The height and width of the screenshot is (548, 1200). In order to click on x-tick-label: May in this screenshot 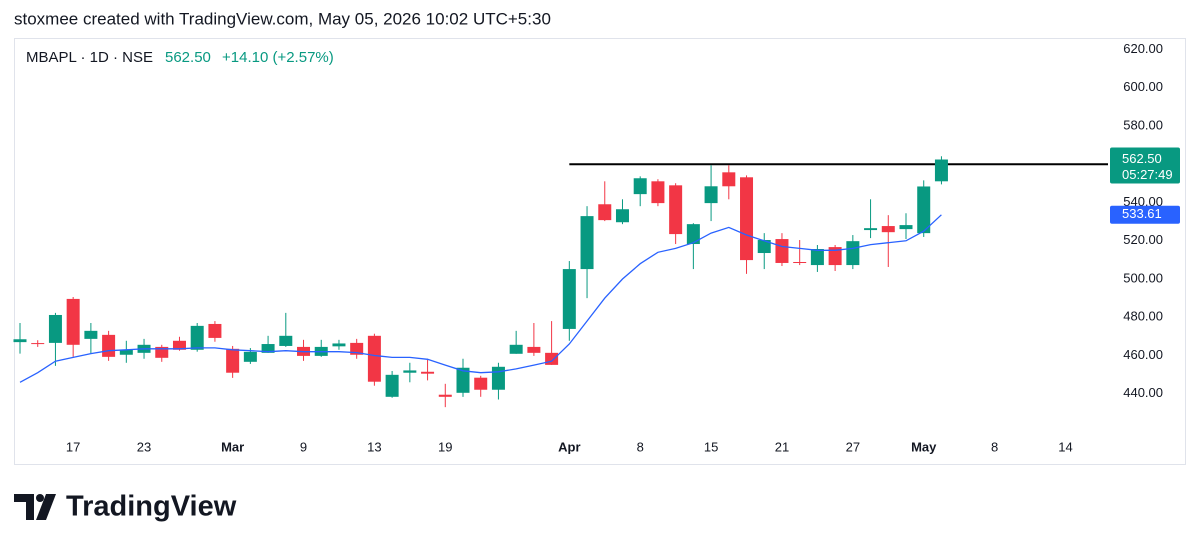, I will do `click(924, 446)`.